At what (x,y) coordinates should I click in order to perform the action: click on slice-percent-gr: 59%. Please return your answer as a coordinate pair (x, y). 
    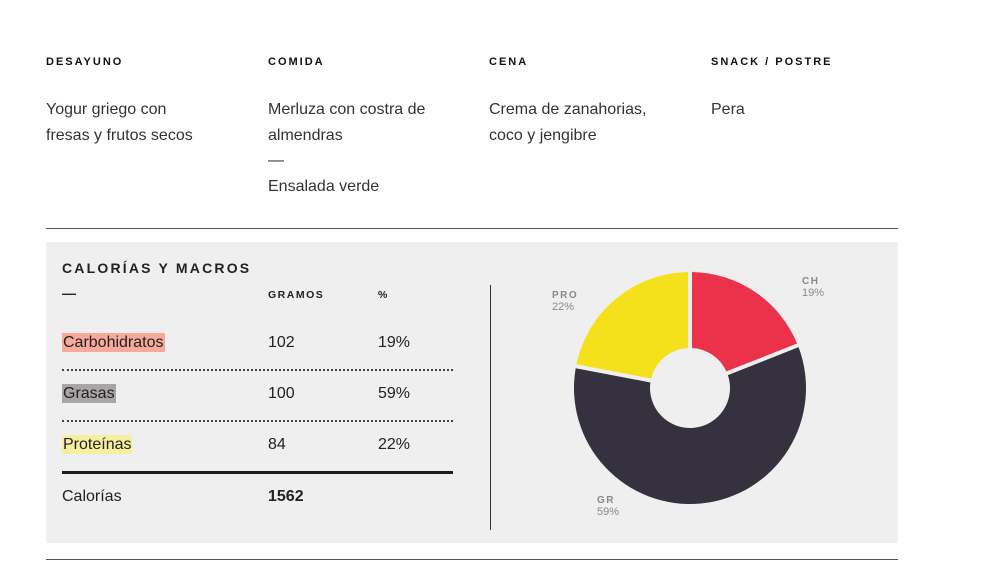
    Looking at the image, I should click on (608, 512).